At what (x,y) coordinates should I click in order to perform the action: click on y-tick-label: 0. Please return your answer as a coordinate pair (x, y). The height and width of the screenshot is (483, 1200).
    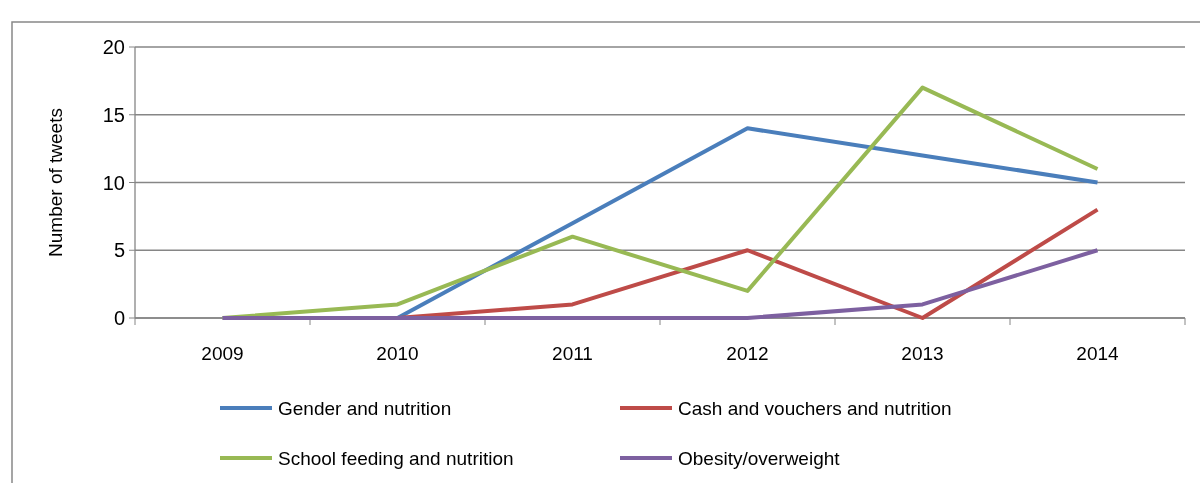
    Looking at the image, I should click on (119, 318).